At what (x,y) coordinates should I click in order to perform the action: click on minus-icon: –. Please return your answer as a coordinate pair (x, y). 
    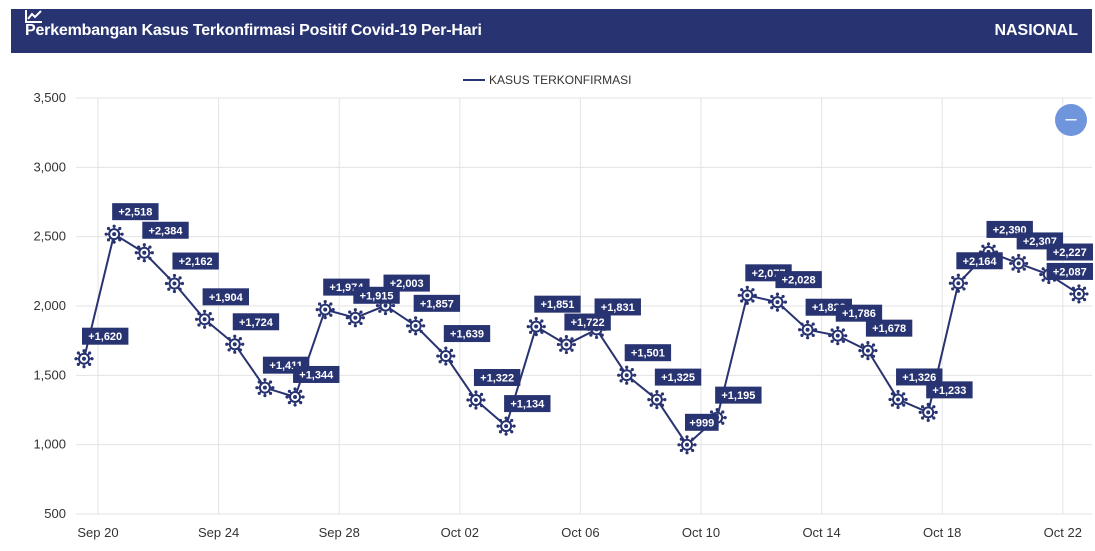
    Looking at the image, I should click on (1071, 119).